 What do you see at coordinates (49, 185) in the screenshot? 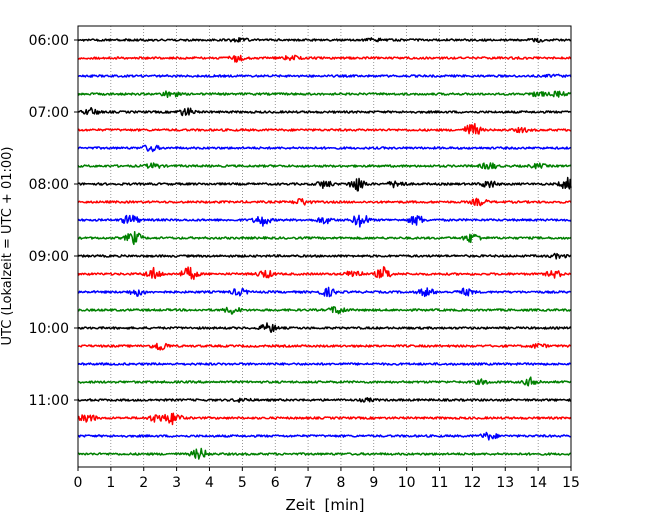
I see `y-tick-label: 08:00` at bounding box center [49, 185].